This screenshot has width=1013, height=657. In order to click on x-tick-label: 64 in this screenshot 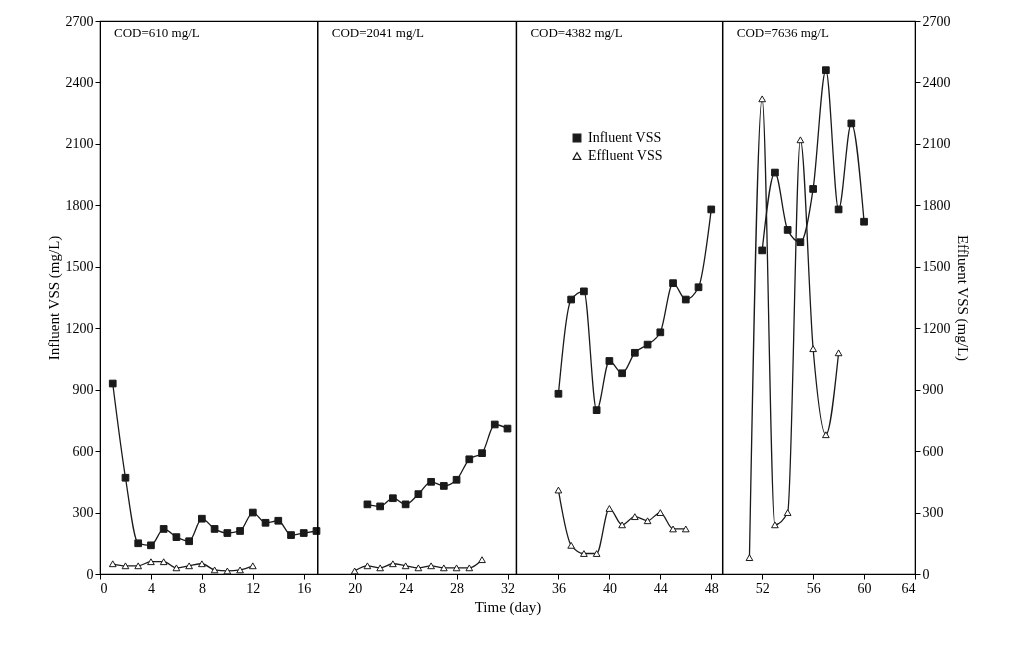, I will do `click(908, 588)`.